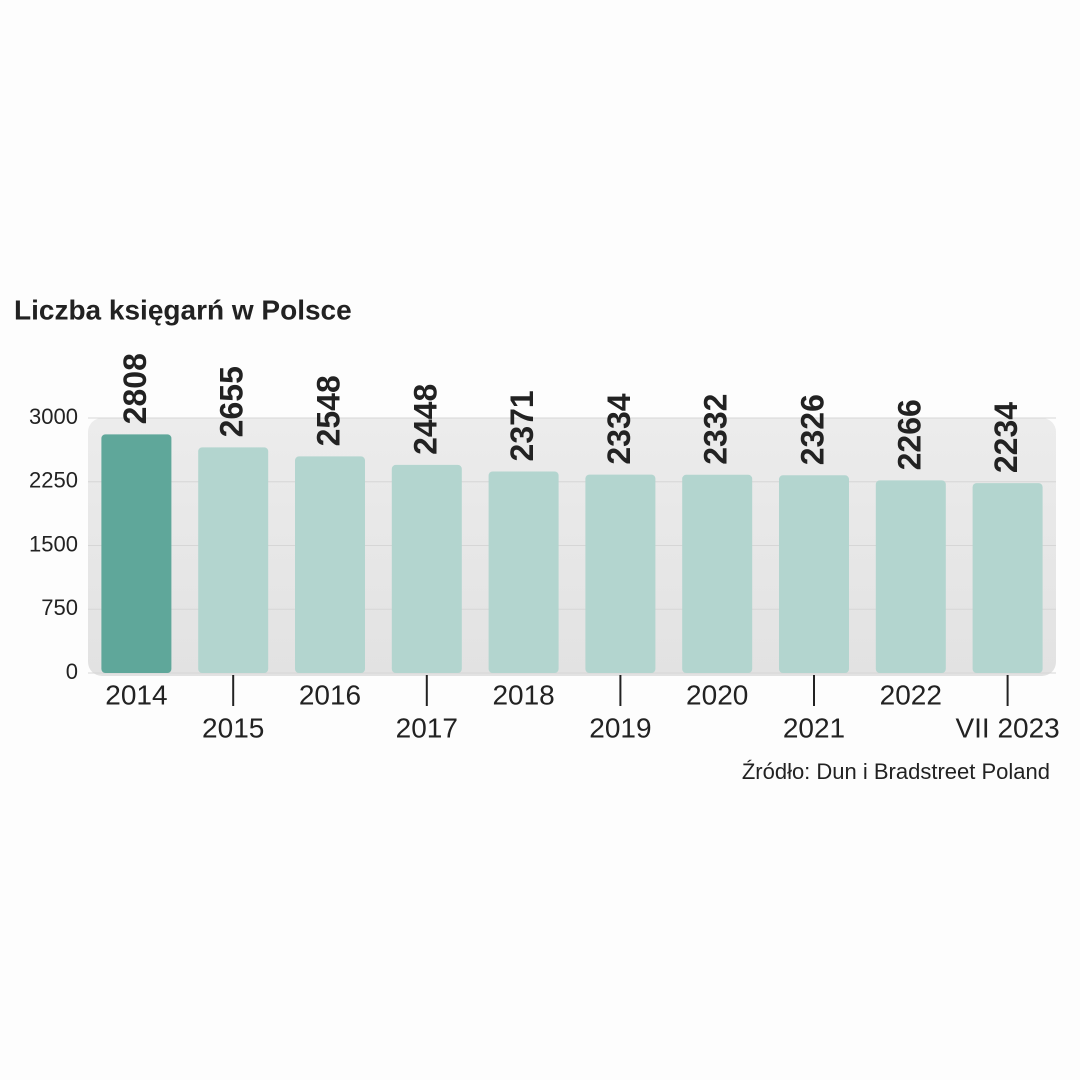 The height and width of the screenshot is (1080, 1080). Describe the element at coordinates (812, 429) in the screenshot. I see `value-label: 2326` at that location.